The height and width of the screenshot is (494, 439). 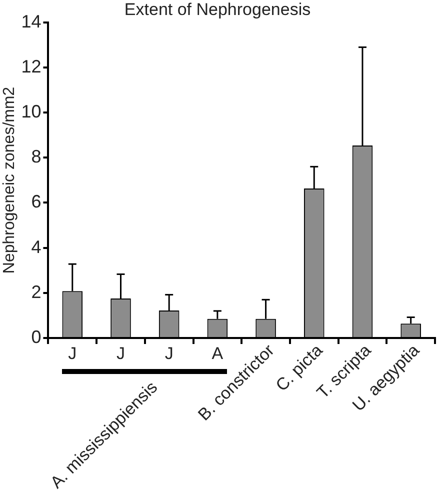 What do you see at coordinates (31, 21) in the screenshot?
I see `y-tick-label: 14` at bounding box center [31, 21].